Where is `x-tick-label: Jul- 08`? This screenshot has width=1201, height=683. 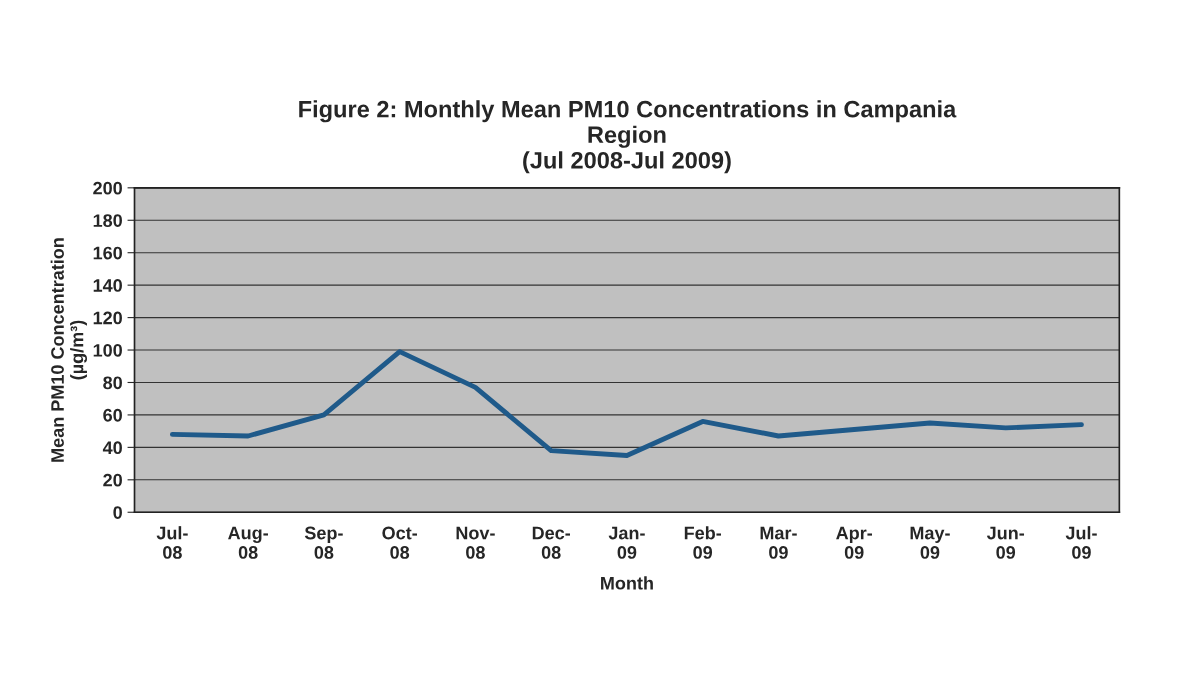 x-tick-label: Jul- 08 is located at coordinates (172, 542).